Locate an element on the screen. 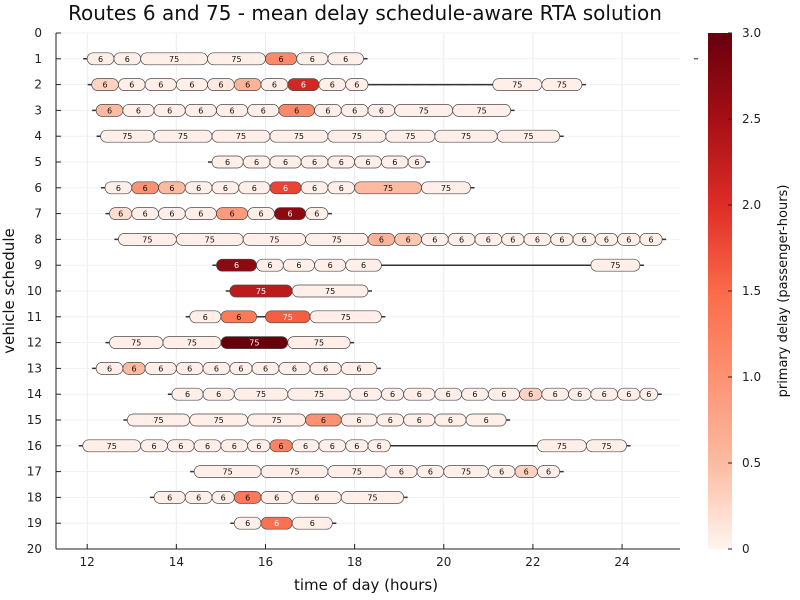 The image size is (800, 600). y-tick-label: 5 is located at coordinates (38, 162).